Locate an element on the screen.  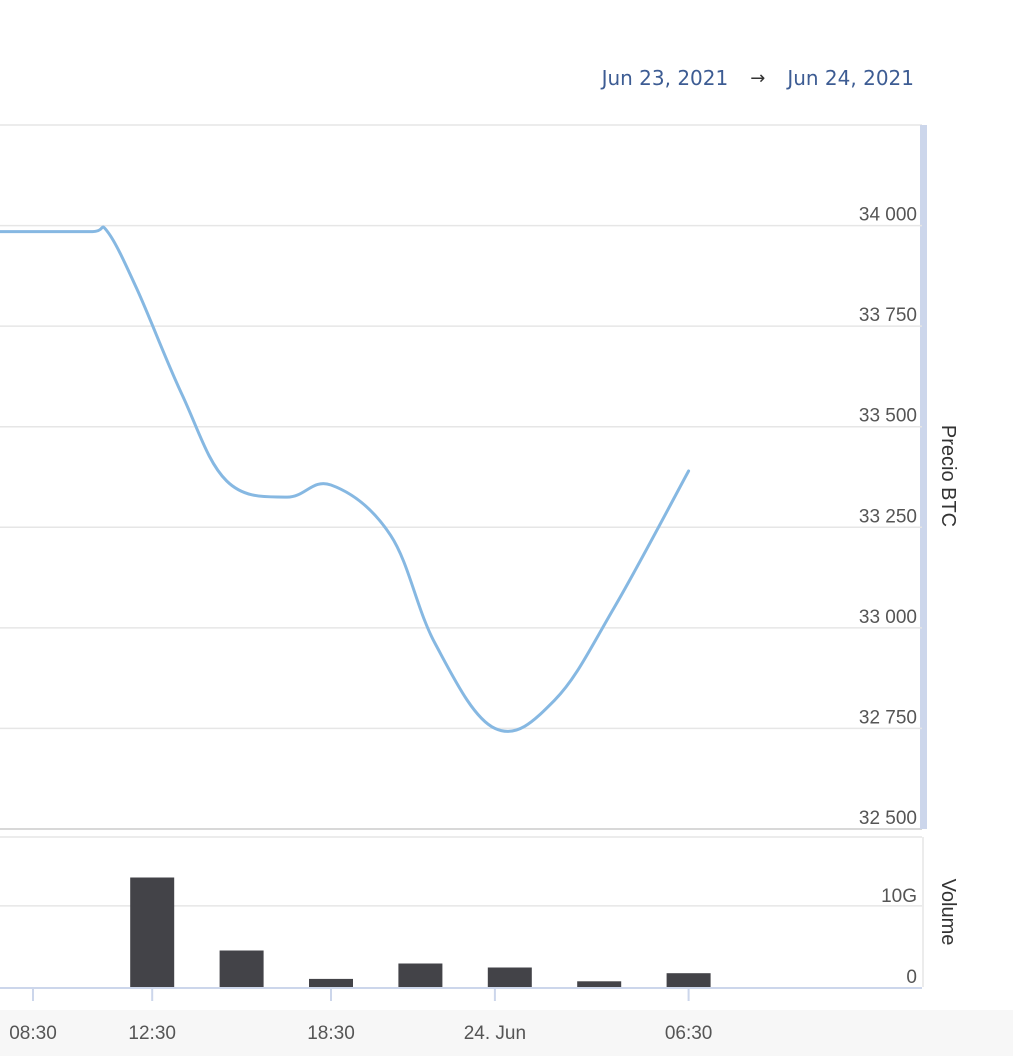
price-tick-label: 33 500 is located at coordinates (888, 416).